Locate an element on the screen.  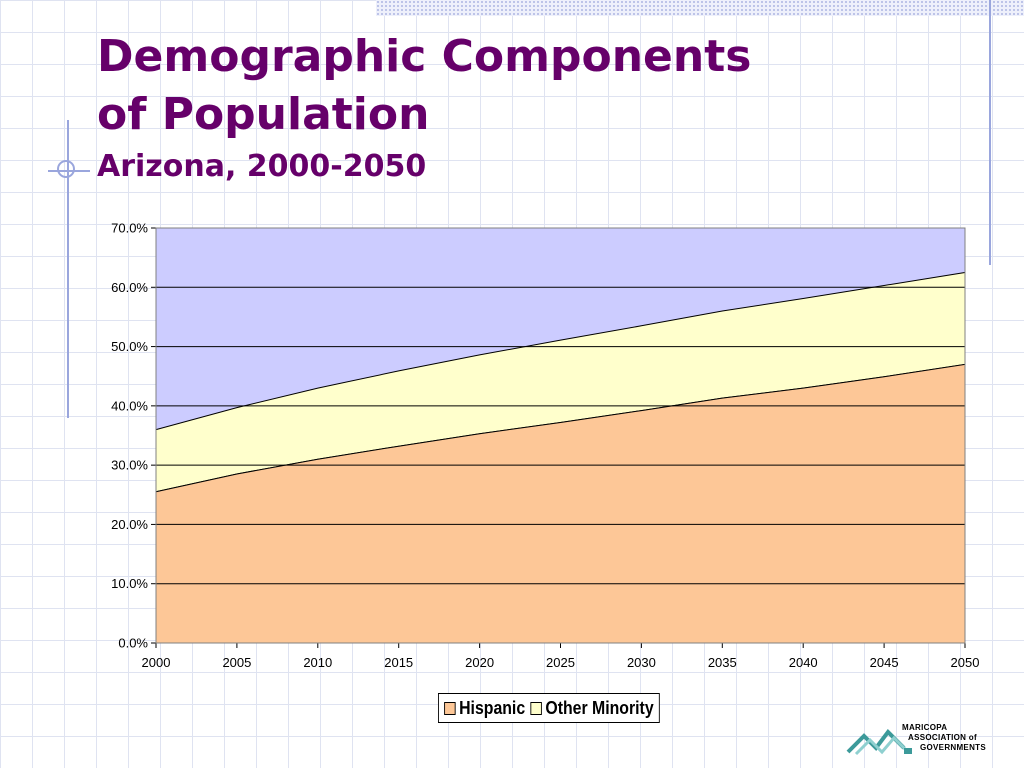
x-tick-label: 2020 is located at coordinates (479, 662).